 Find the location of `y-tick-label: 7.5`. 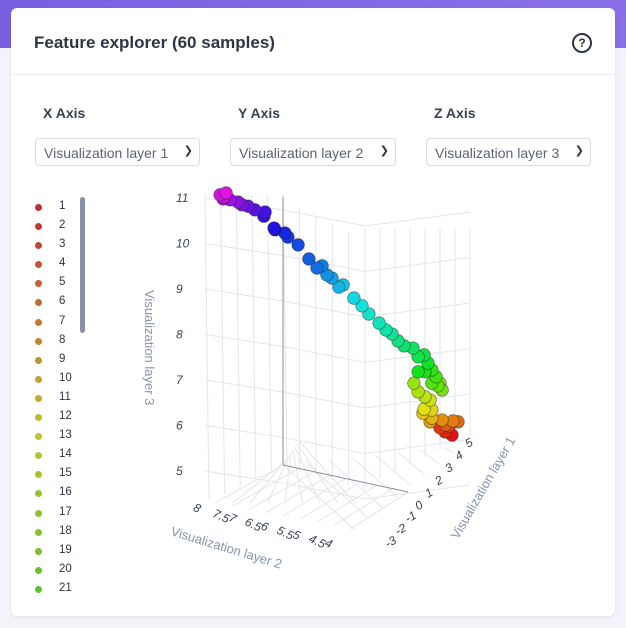

y-tick-label: 7.5 is located at coordinates (221, 516).